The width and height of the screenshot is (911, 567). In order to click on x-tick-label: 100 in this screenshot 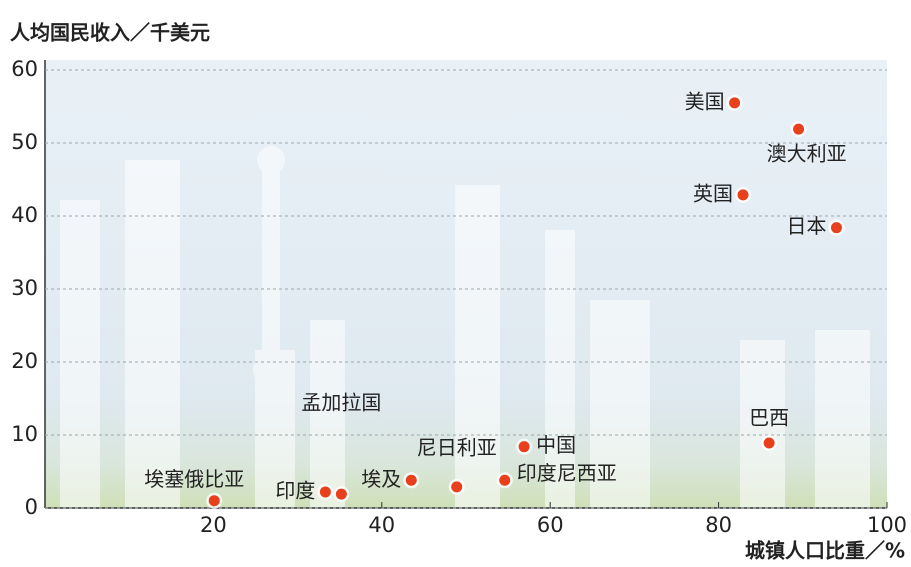, I will do `click(887, 525)`.